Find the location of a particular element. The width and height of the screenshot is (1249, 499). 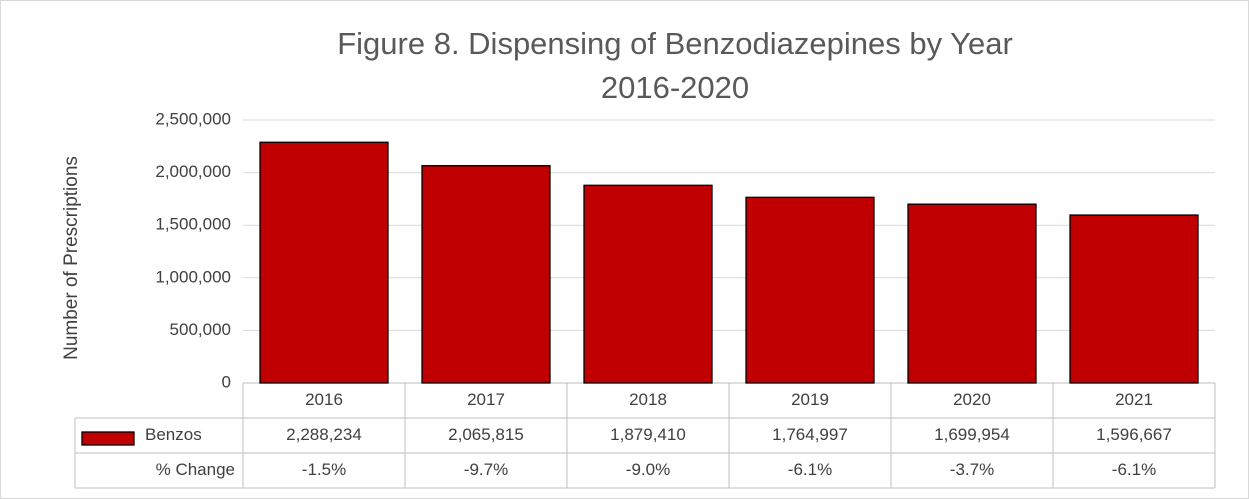

table-value: 1,699,954 is located at coordinates (972, 434).